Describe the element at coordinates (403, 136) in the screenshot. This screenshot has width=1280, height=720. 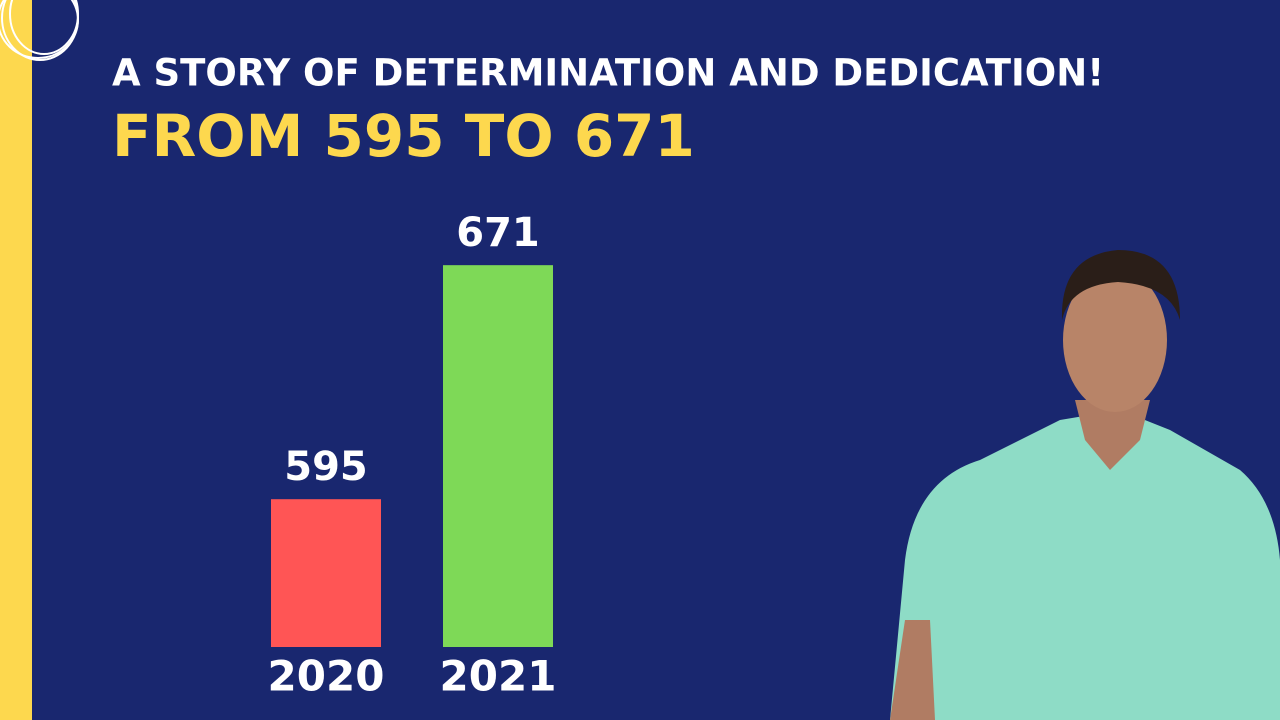
I see `chart-subtitle: FROM 595 TO 671` at that location.